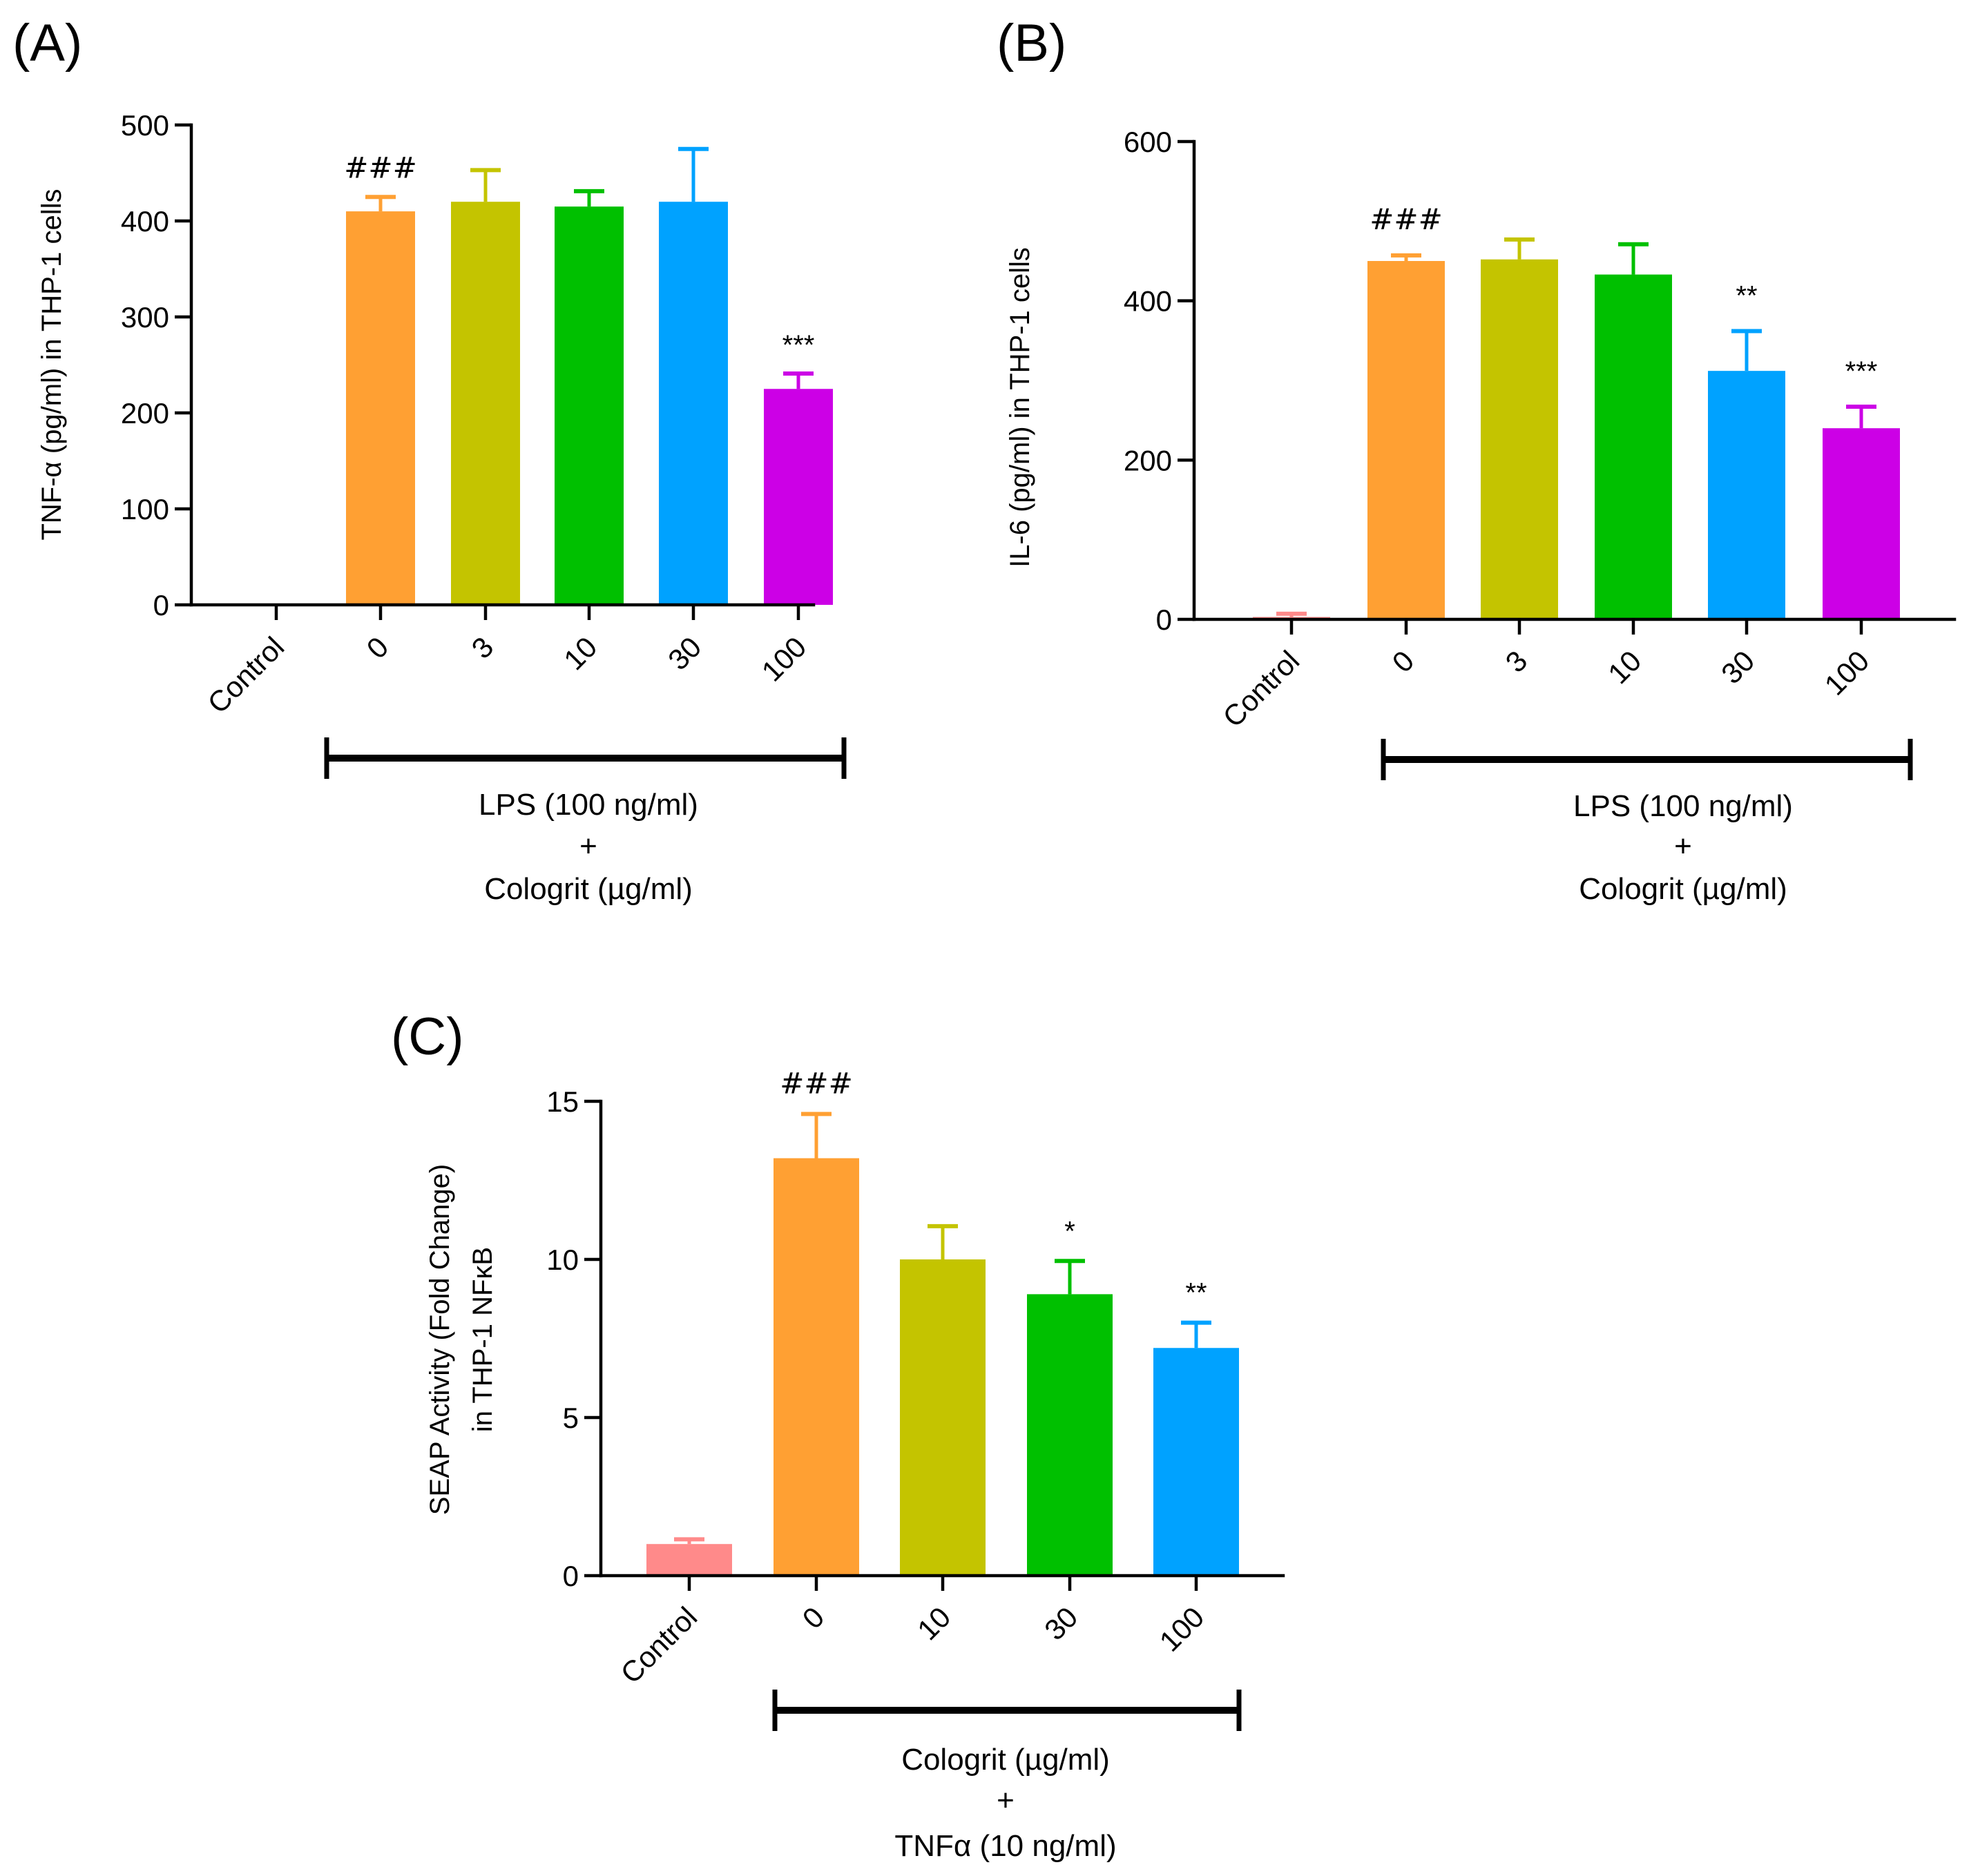 The image size is (1969, 1876). What do you see at coordinates (52, 364) in the screenshot?
I see `y-axis-title: TNF-α (pg/ml) in THP-1 cells` at bounding box center [52, 364].